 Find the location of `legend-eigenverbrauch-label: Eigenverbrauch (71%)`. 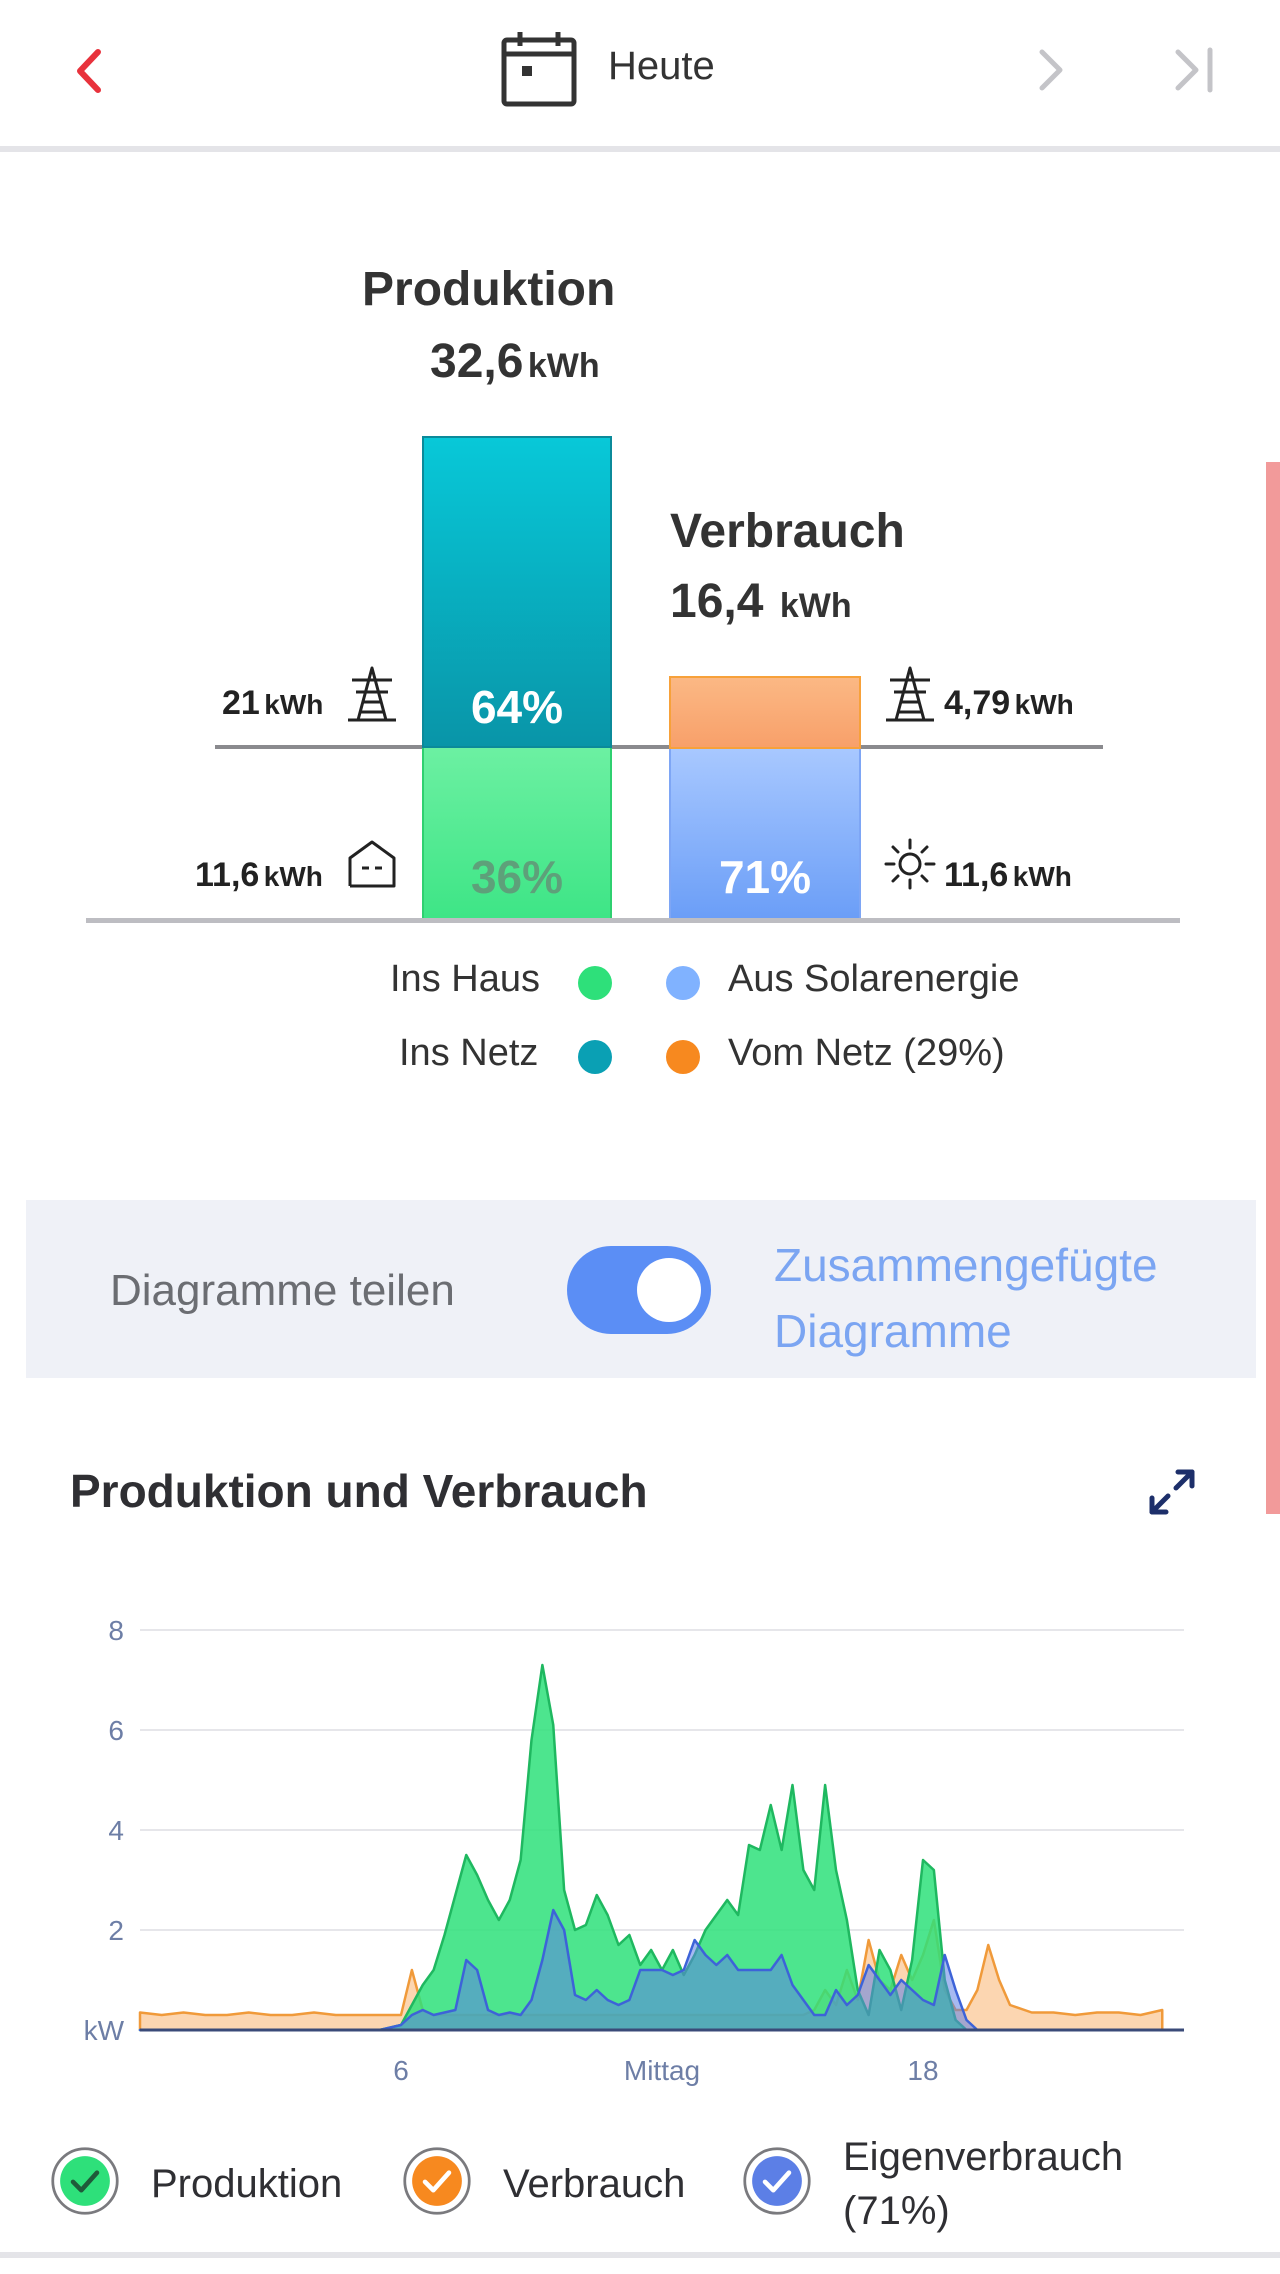

legend-eigenverbrauch-label: Eigenverbrauch (71%) is located at coordinates (983, 2184).